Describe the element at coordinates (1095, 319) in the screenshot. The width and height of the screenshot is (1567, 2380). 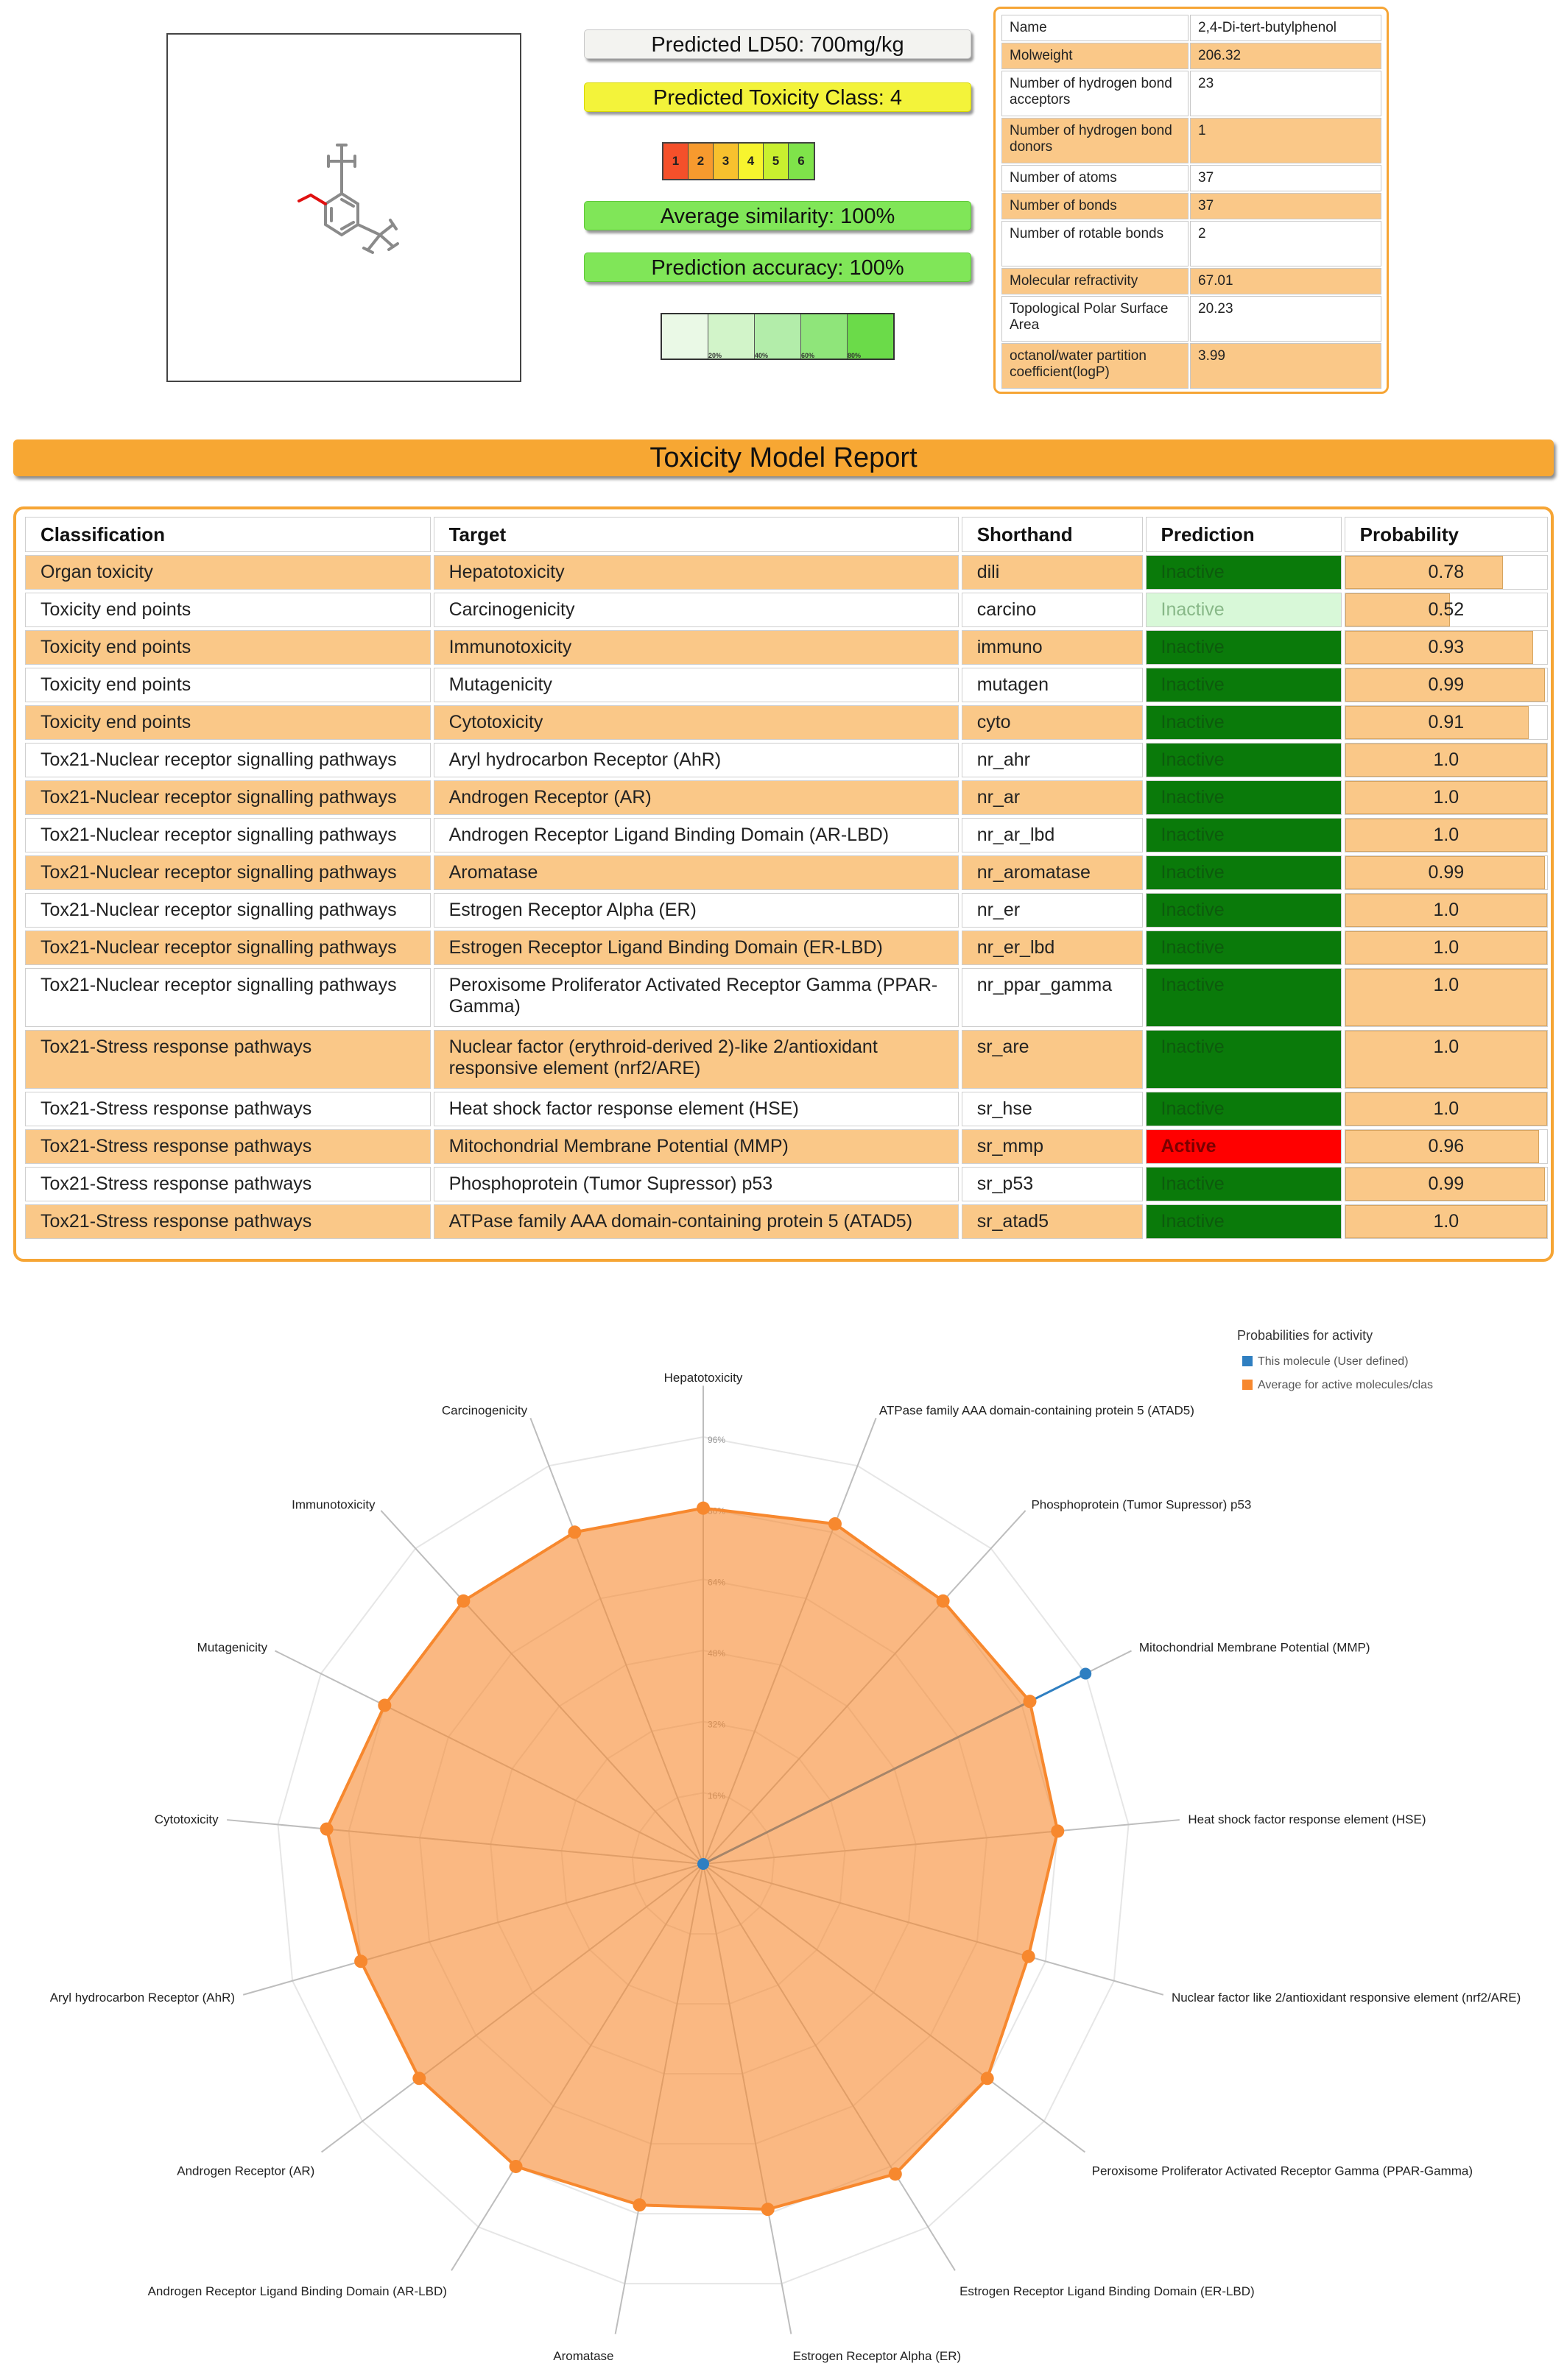
I see `property-key: Topological Polar Surface Area` at that location.